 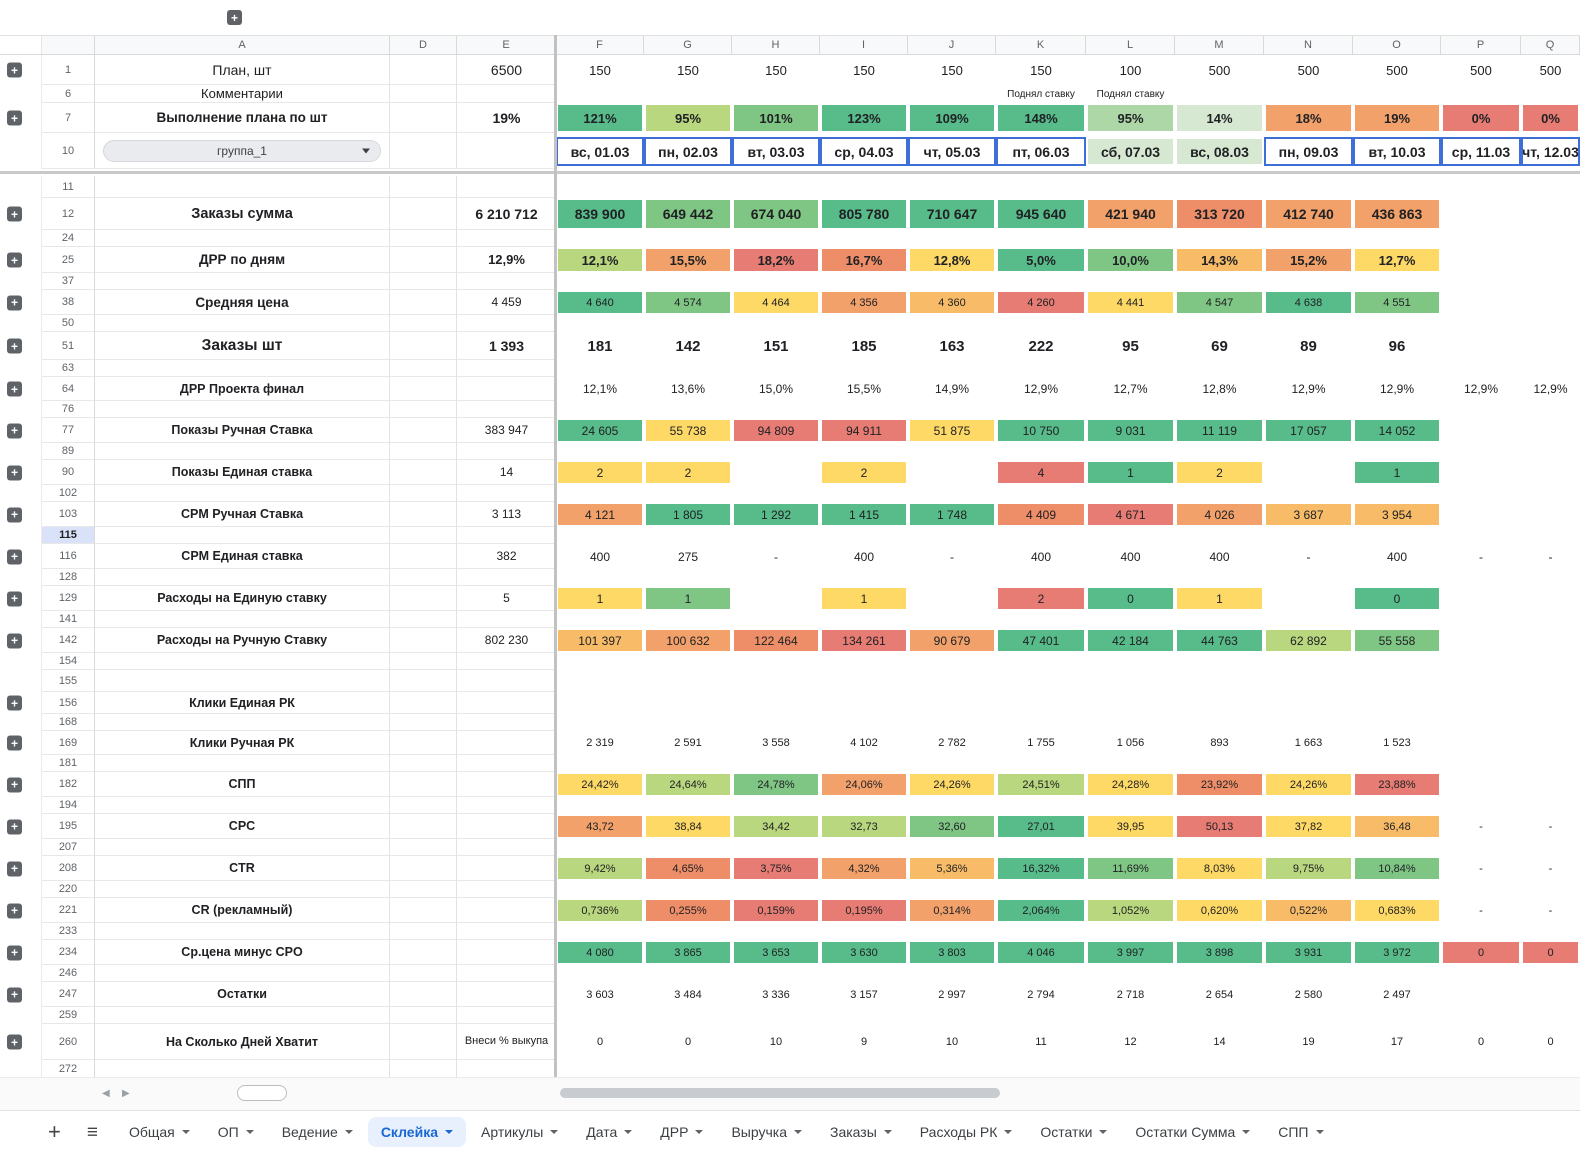 I want to click on cell-N182: 24,26%, so click(x=1308, y=784).